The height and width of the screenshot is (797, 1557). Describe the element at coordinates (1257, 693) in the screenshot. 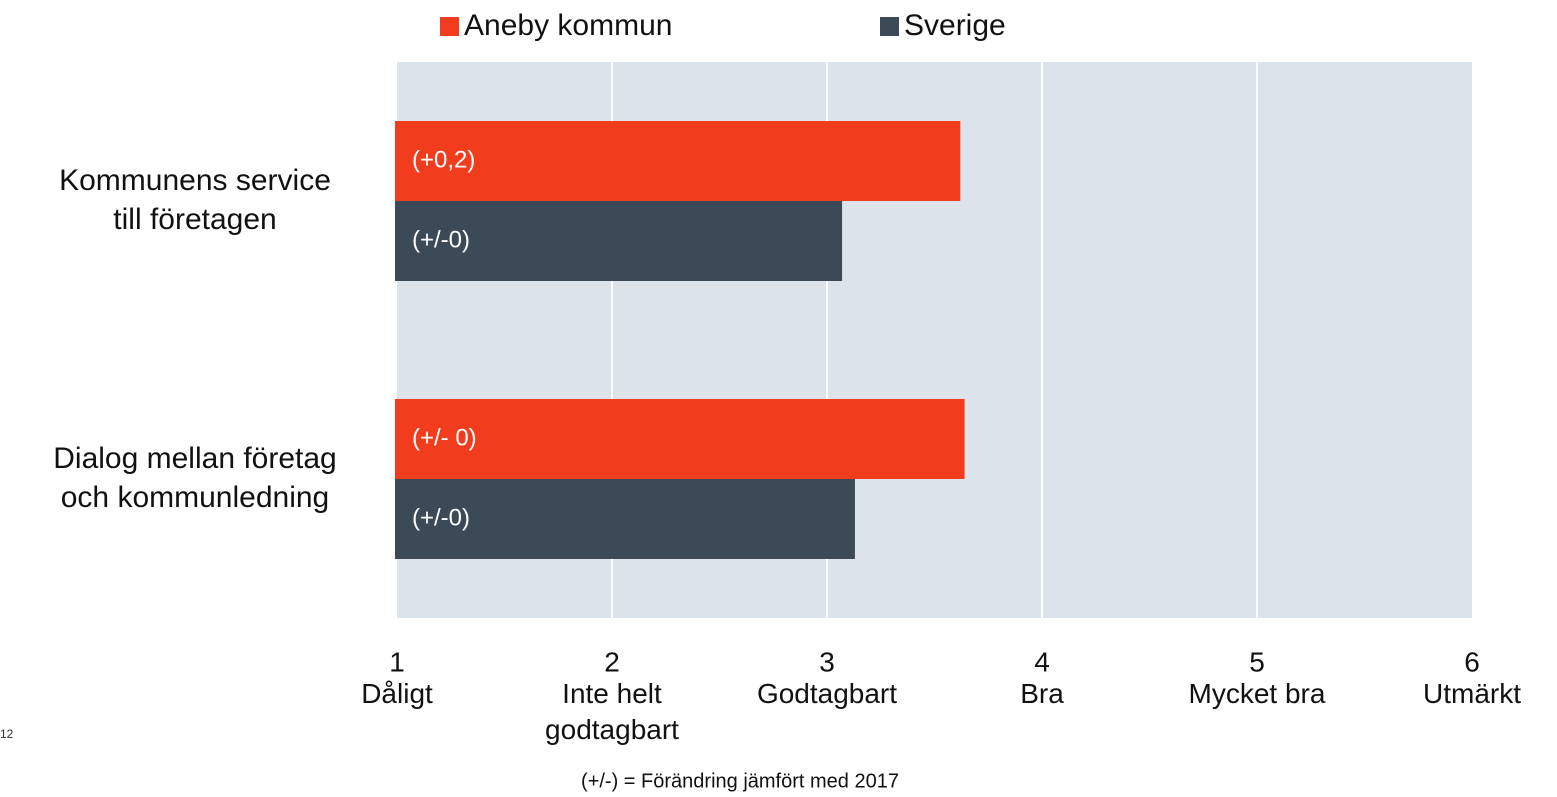

I see `x-tick-name: Mycket bra` at that location.